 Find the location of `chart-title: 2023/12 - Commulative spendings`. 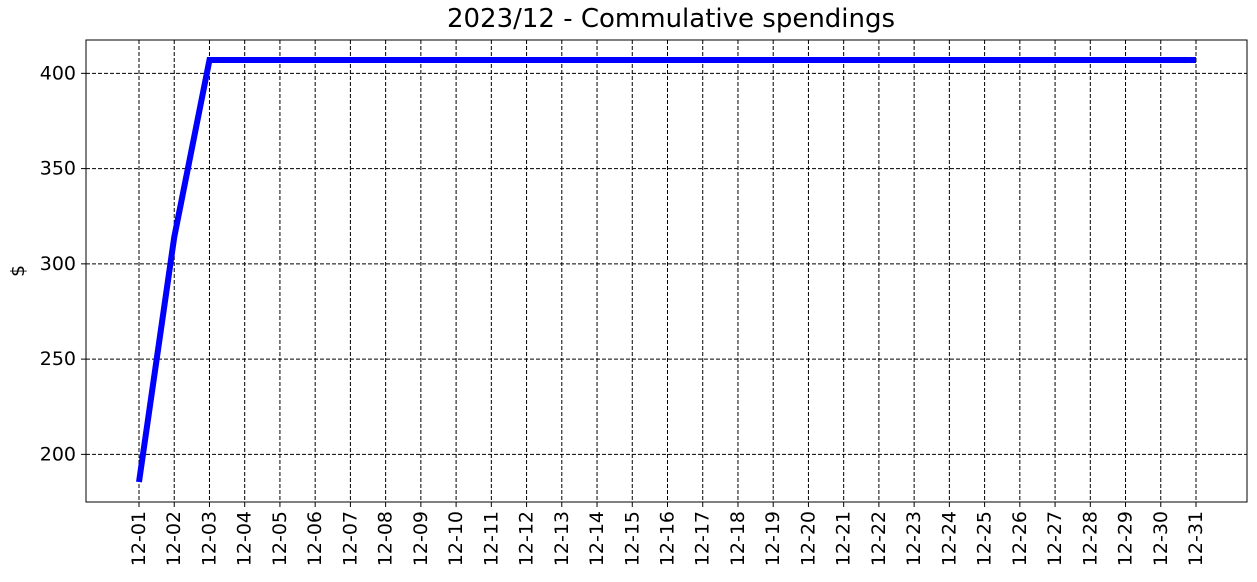

chart-title: 2023/12 - Commulative spendings is located at coordinates (671, 19).